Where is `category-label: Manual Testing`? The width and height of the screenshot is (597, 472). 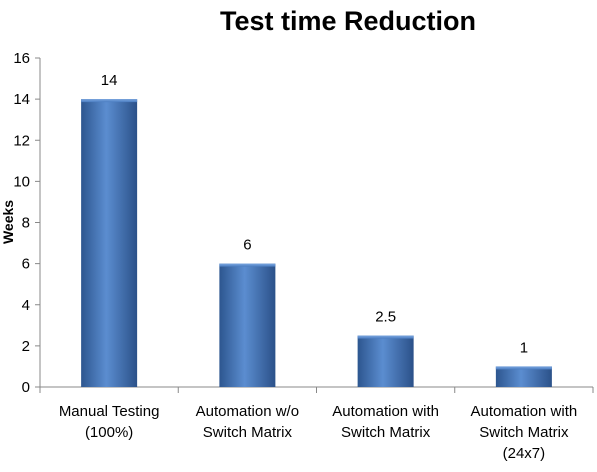 category-label: Manual Testing is located at coordinates (109, 411).